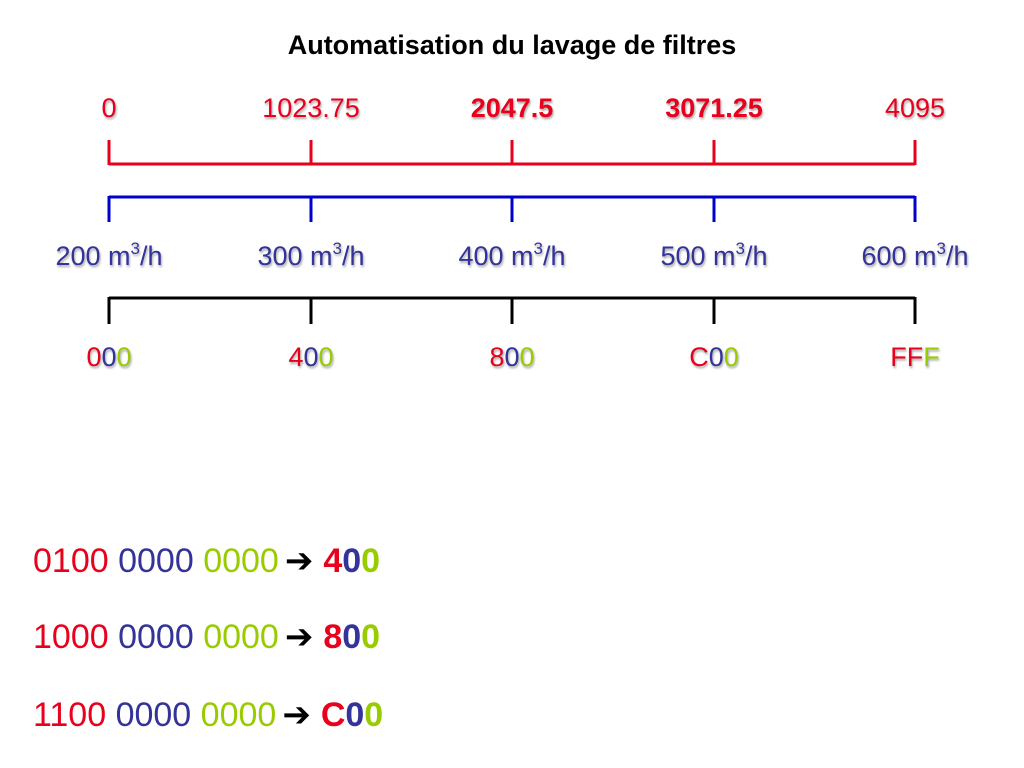 This screenshot has width=1024, height=768. What do you see at coordinates (915, 108) in the screenshot?
I see `scale-label: 4095` at bounding box center [915, 108].